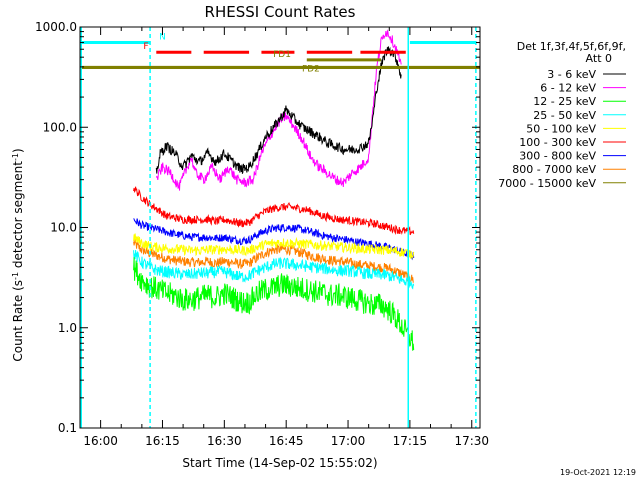 The width and height of the screenshot is (640, 480). What do you see at coordinates (311, 69) in the screenshot?
I see `state-bar-label-4: FD2` at bounding box center [311, 69].